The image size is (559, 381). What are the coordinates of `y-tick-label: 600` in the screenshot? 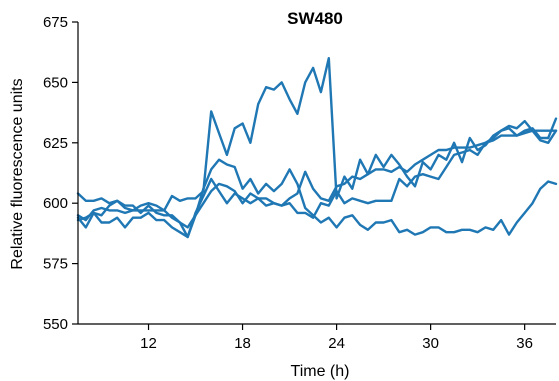 It's located at (55, 203).